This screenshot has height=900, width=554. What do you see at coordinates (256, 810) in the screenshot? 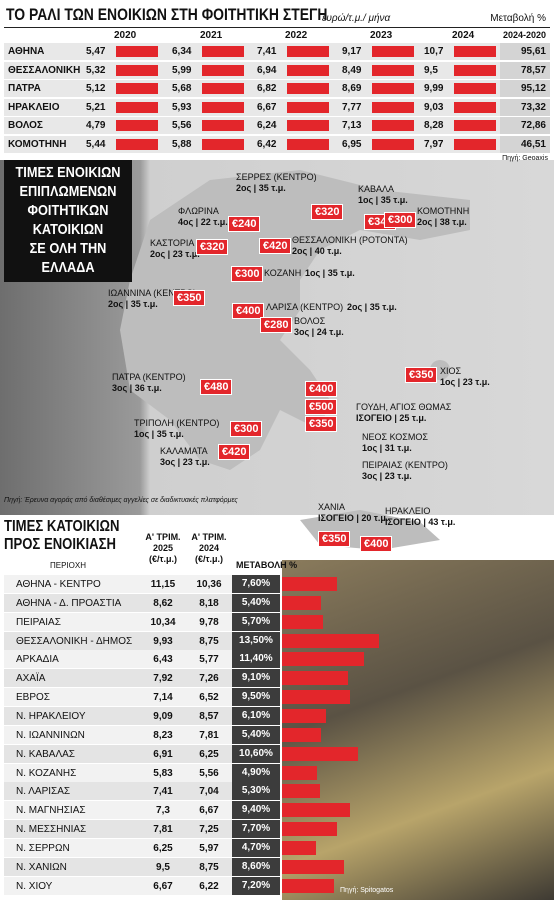
I see `change: 9,40%` at bounding box center [256, 810].